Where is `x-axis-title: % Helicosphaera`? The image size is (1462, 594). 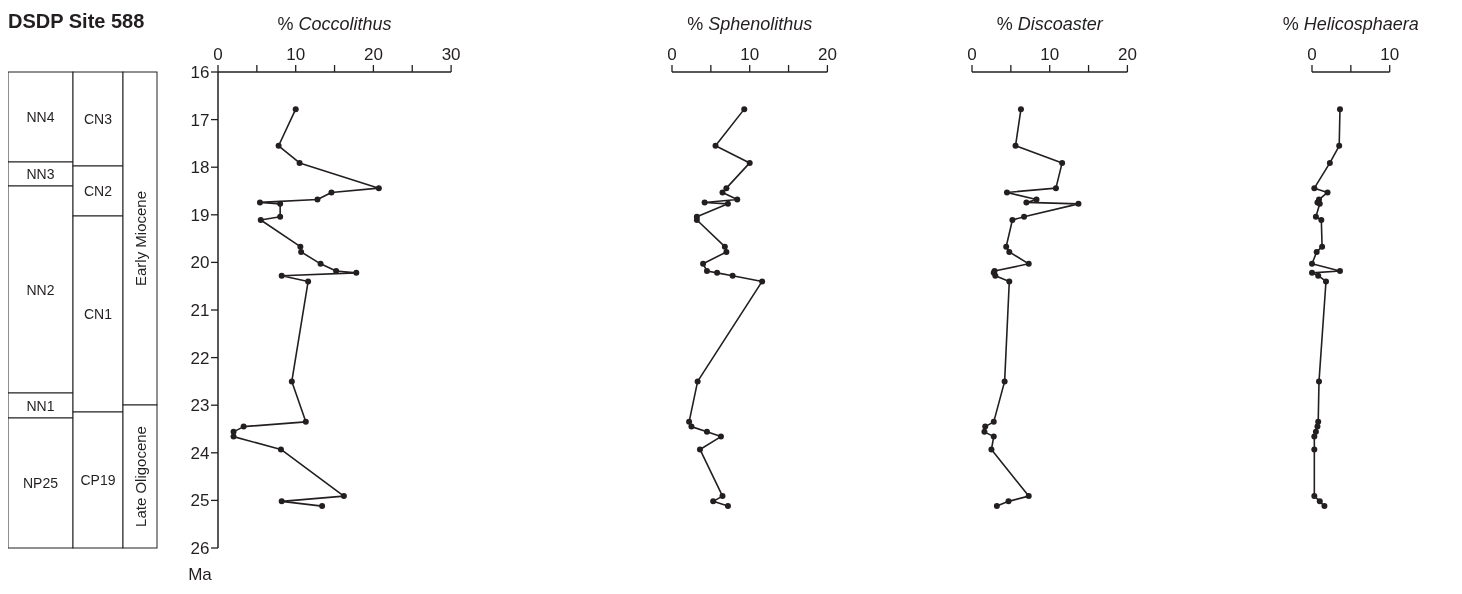 x-axis-title: % Helicosphaera is located at coordinates (1350, 24).